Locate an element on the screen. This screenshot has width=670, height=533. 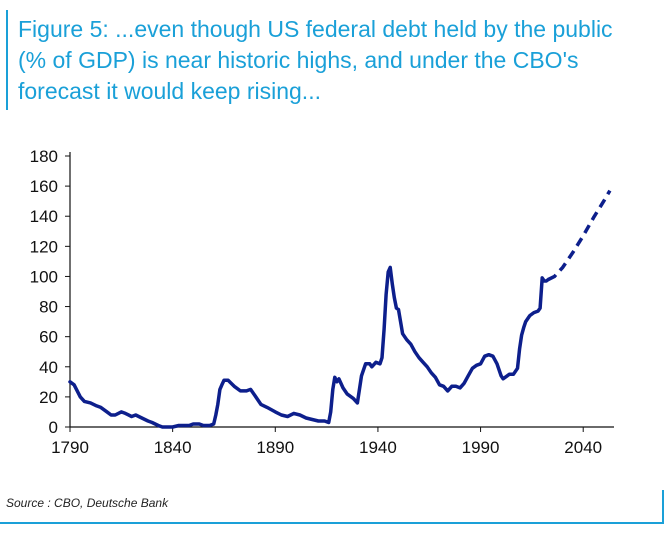
source-note: Source : CBO, Deutsche Bank is located at coordinates (87, 503).